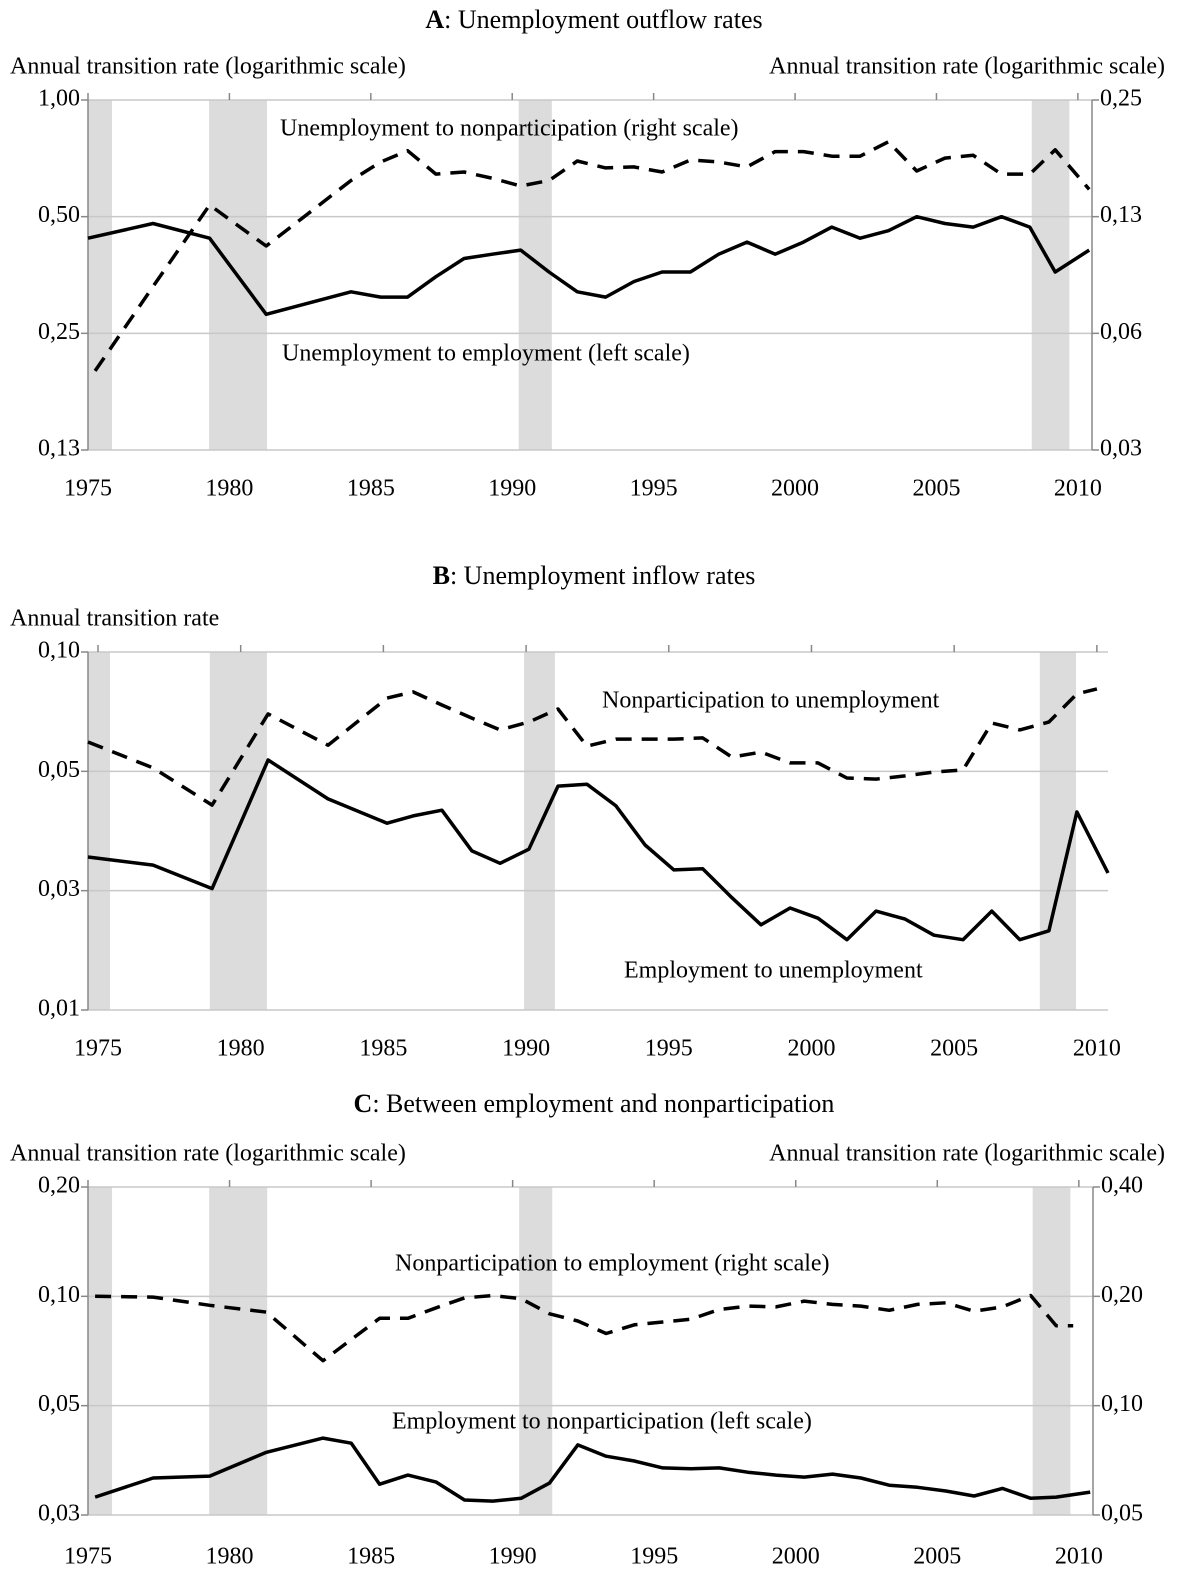  What do you see at coordinates (602, 575) in the screenshot?
I see `title-text: : Unemployment inflow rates` at bounding box center [602, 575].